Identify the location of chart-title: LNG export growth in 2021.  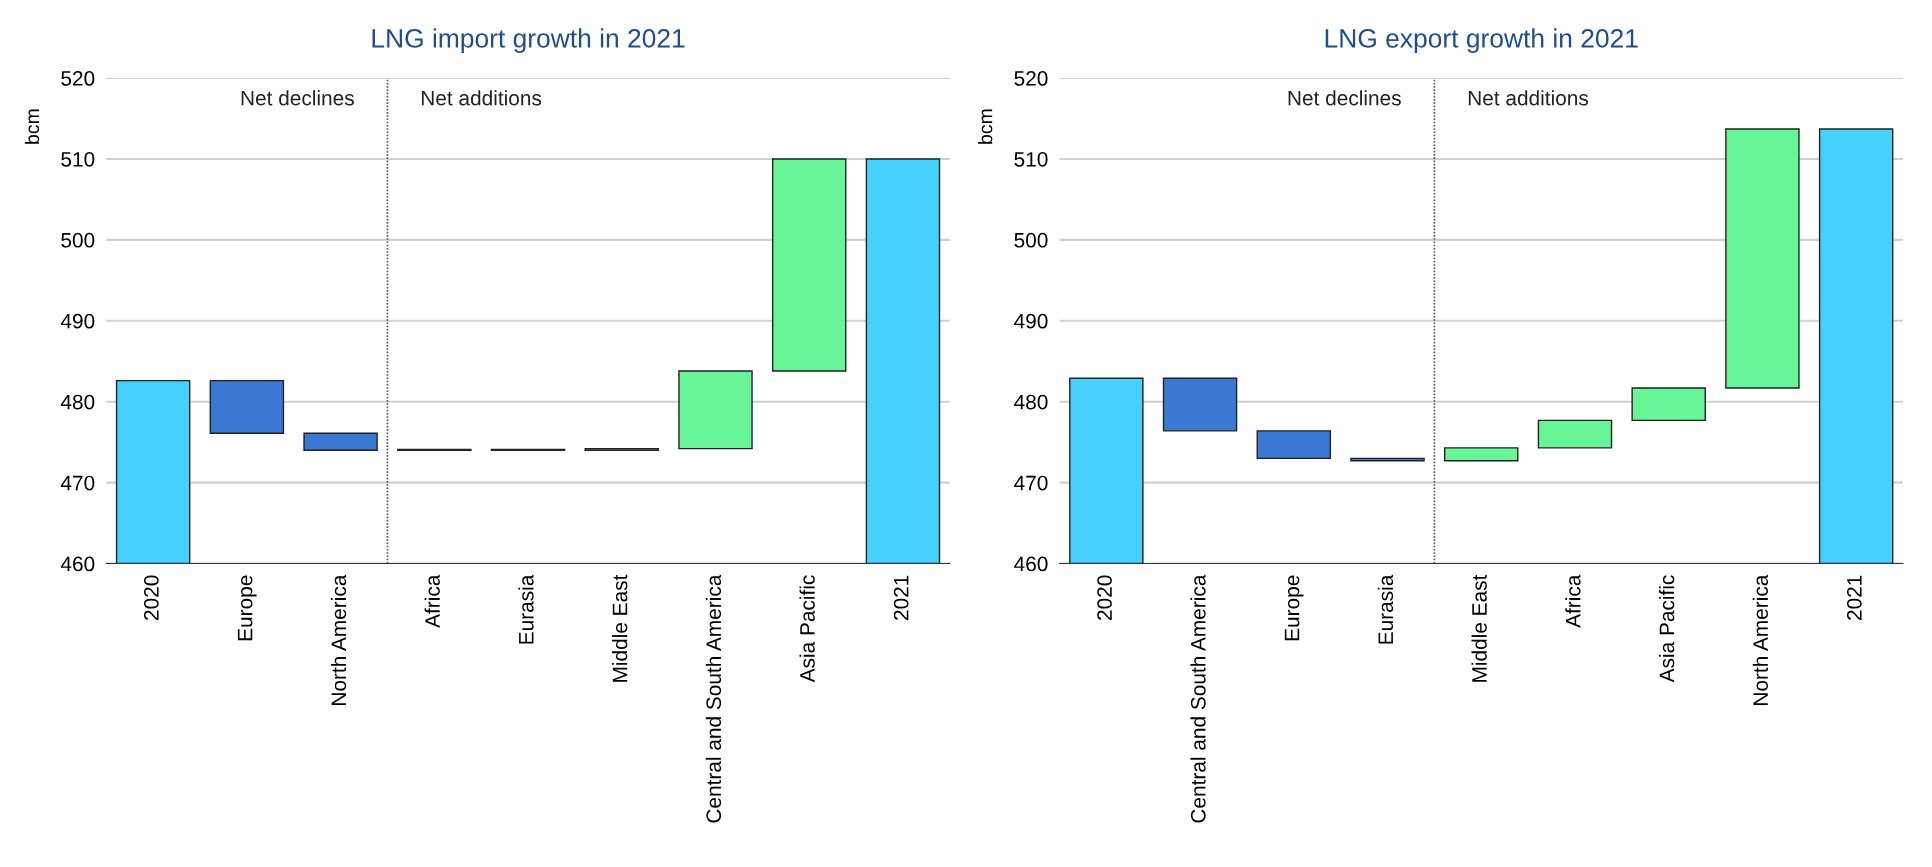
(1481, 40).